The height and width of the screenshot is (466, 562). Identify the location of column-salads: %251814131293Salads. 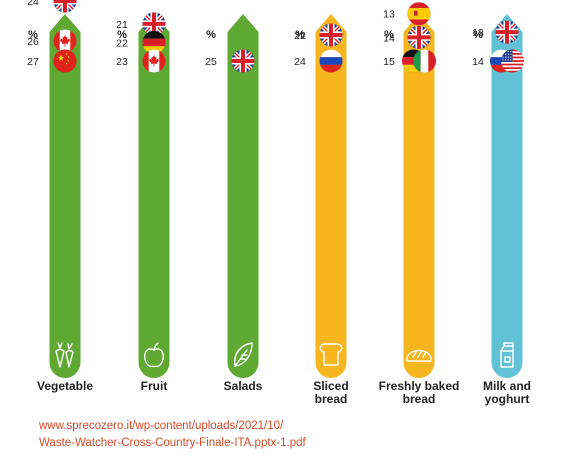
(234, 203).